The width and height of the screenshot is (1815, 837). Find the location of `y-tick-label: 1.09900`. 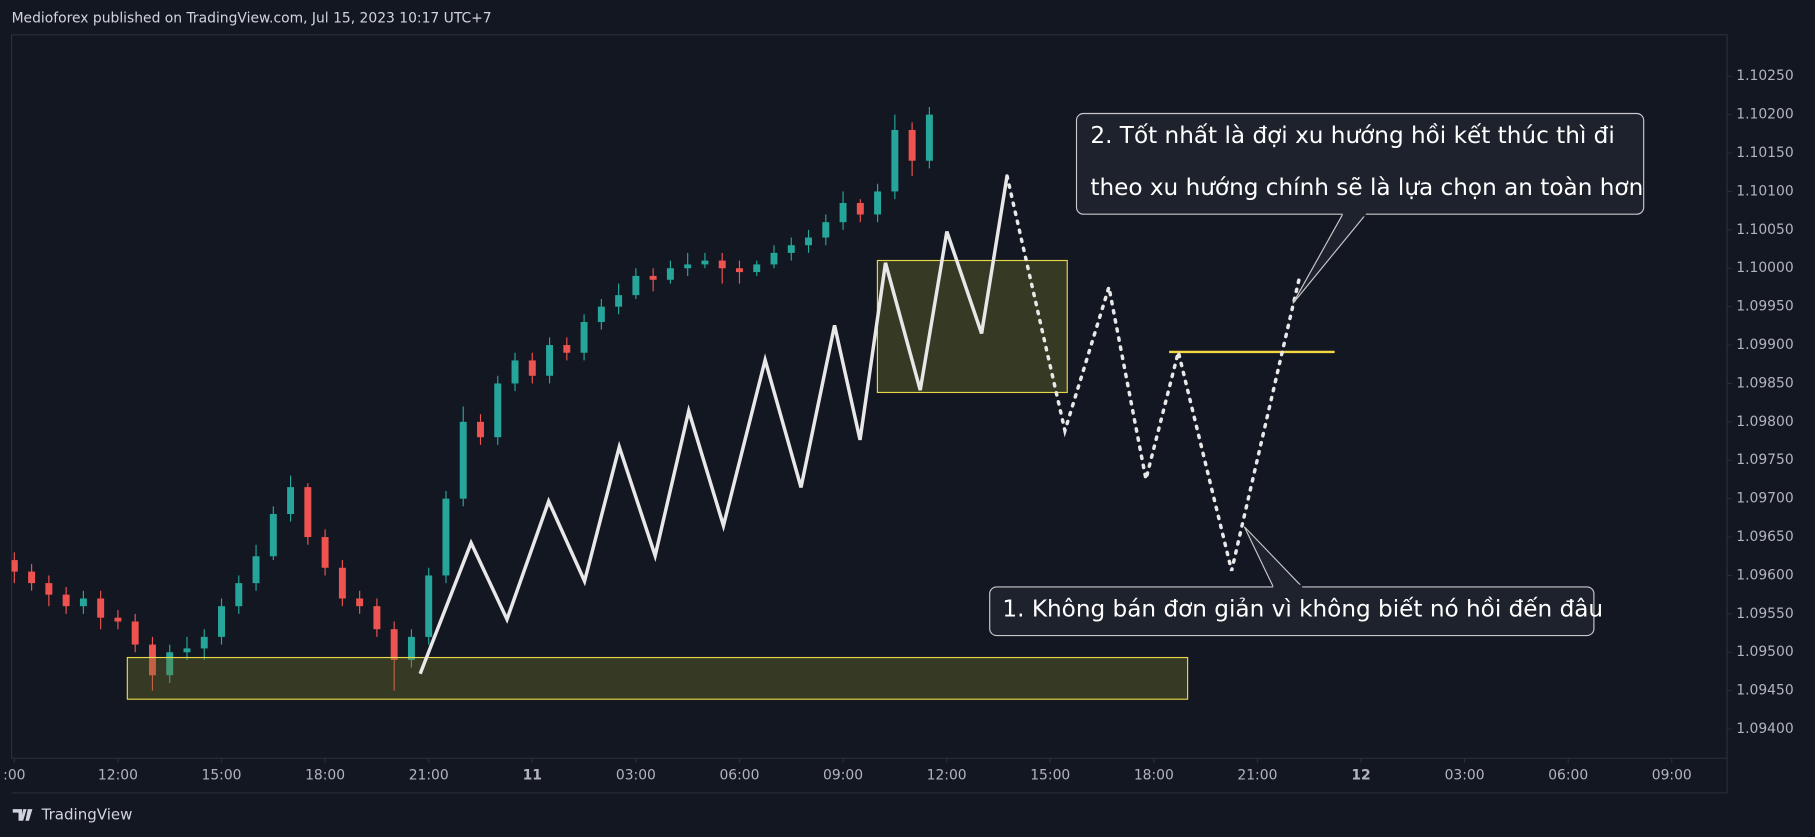

y-tick-label: 1.09900 is located at coordinates (1764, 345).